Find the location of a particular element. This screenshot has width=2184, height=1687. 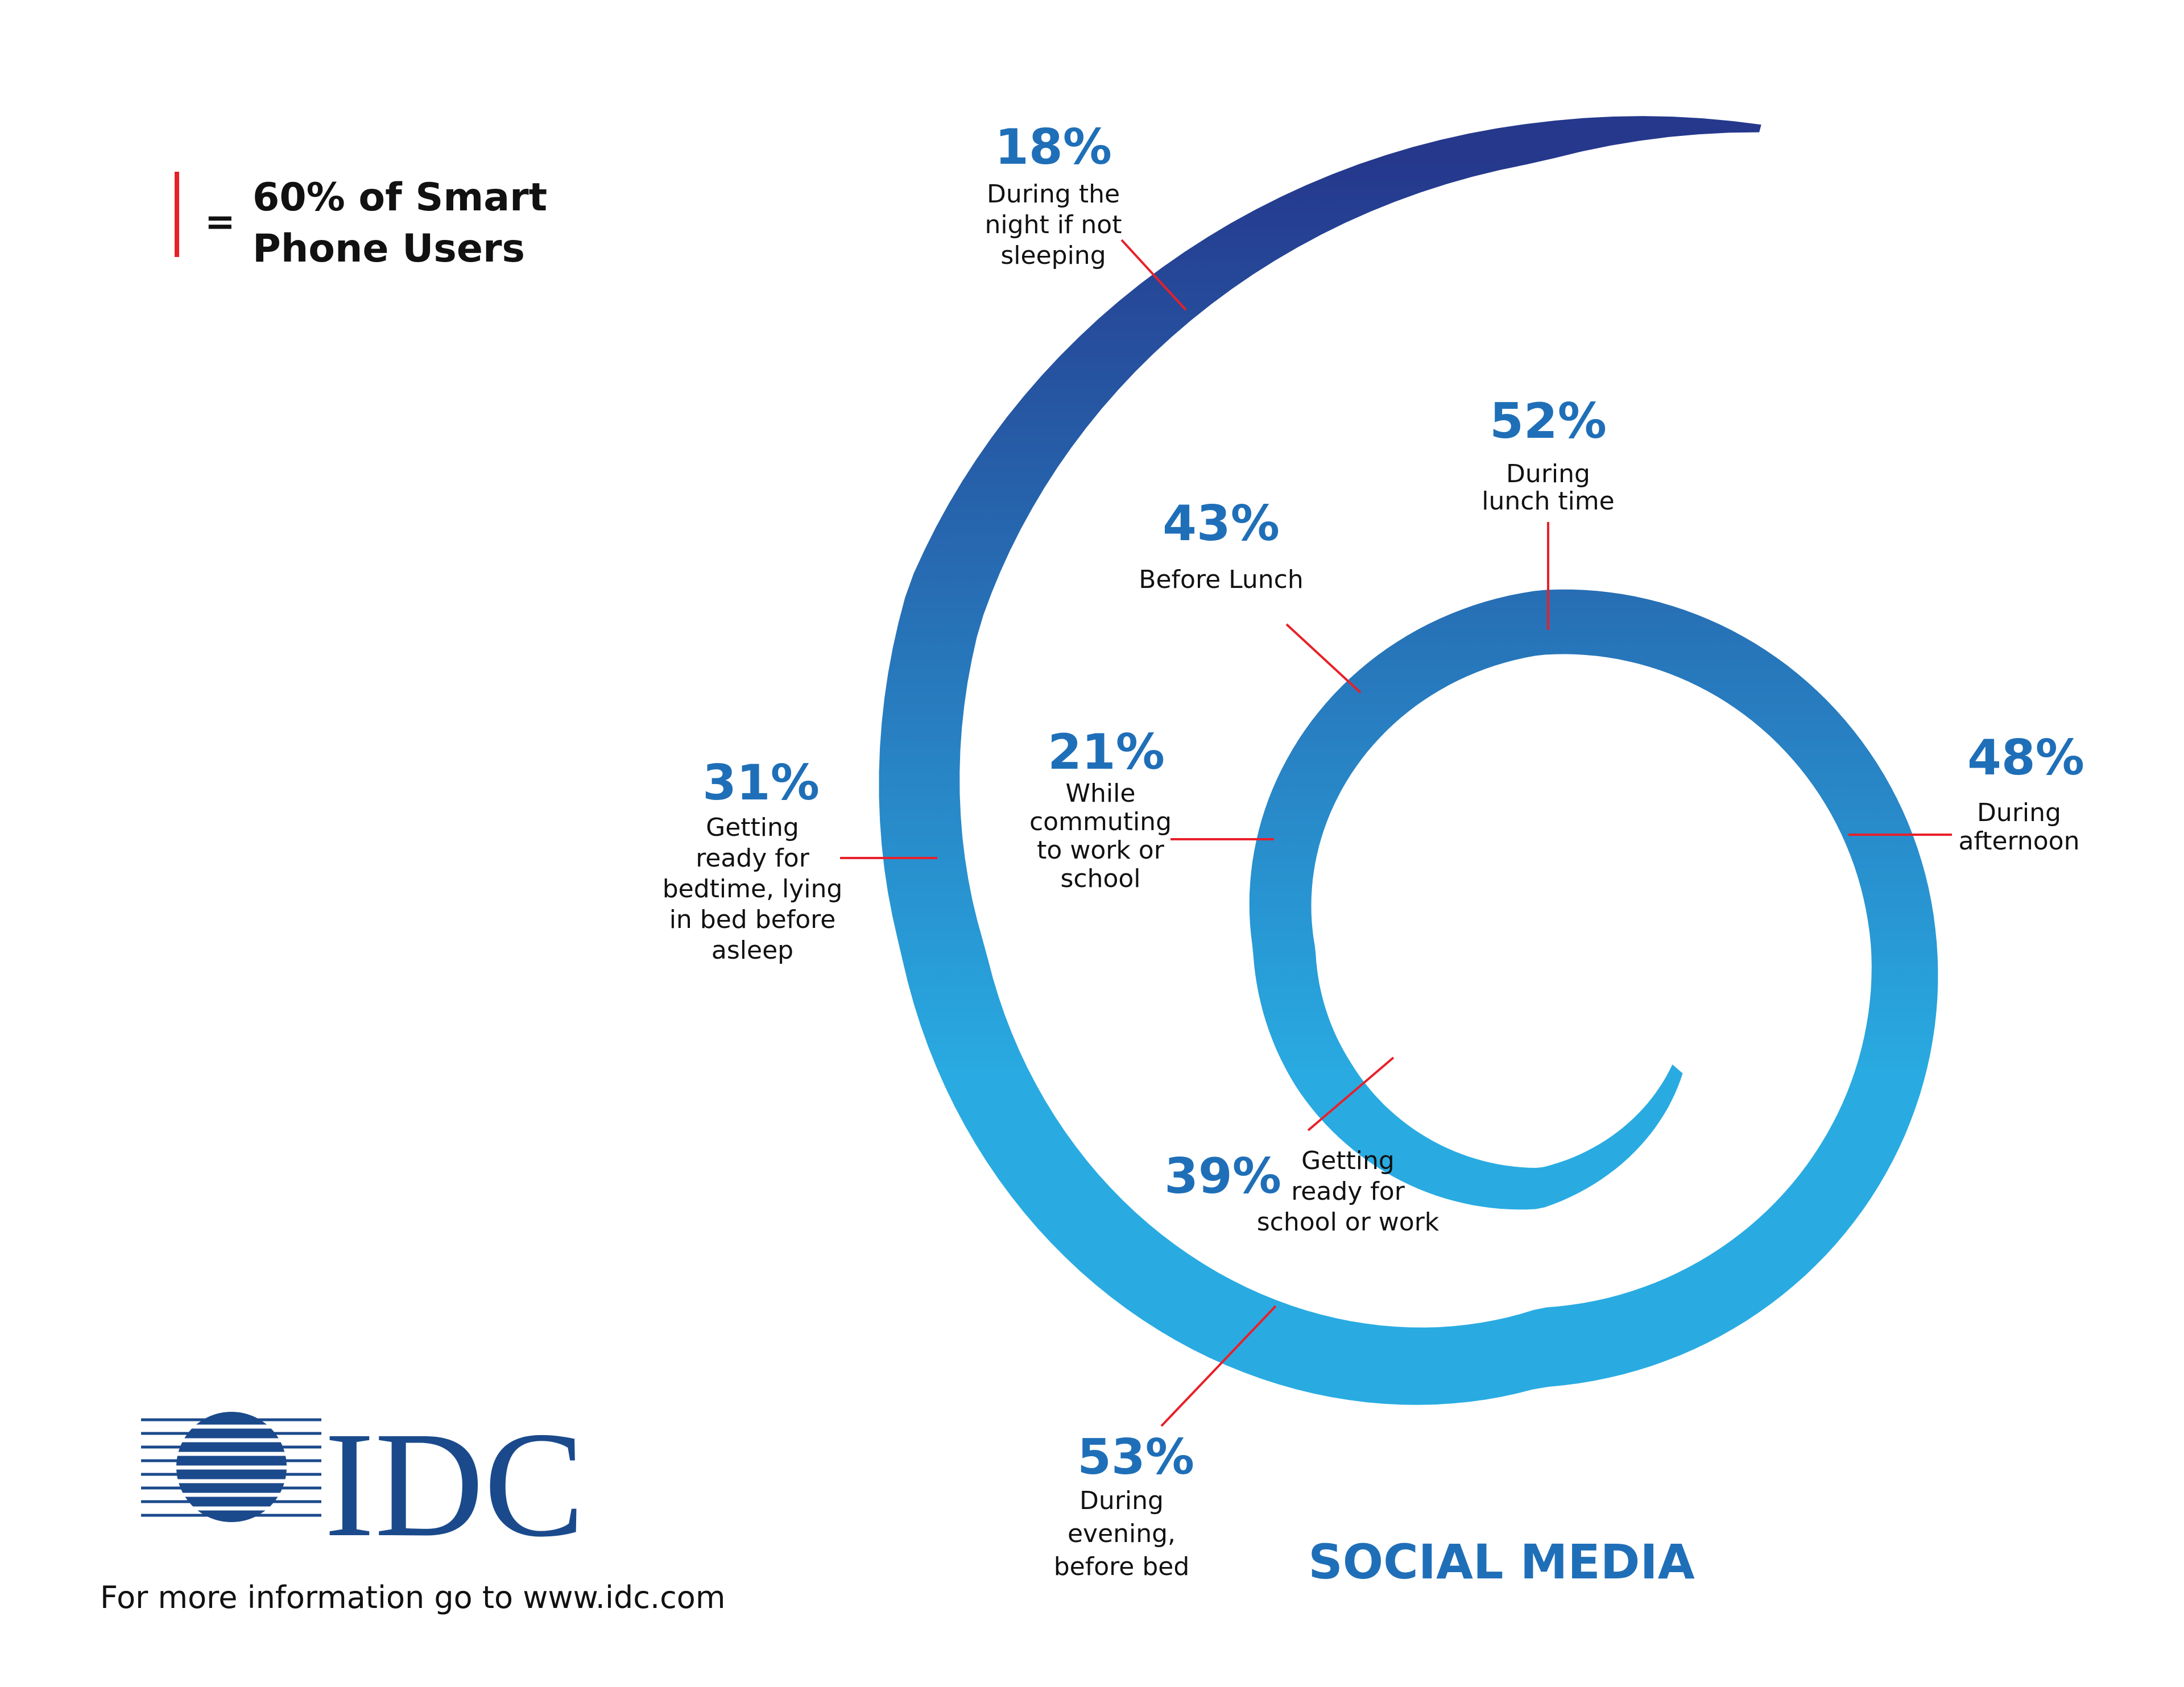

category-label-line: in bed before is located at coordinates (752, 919).